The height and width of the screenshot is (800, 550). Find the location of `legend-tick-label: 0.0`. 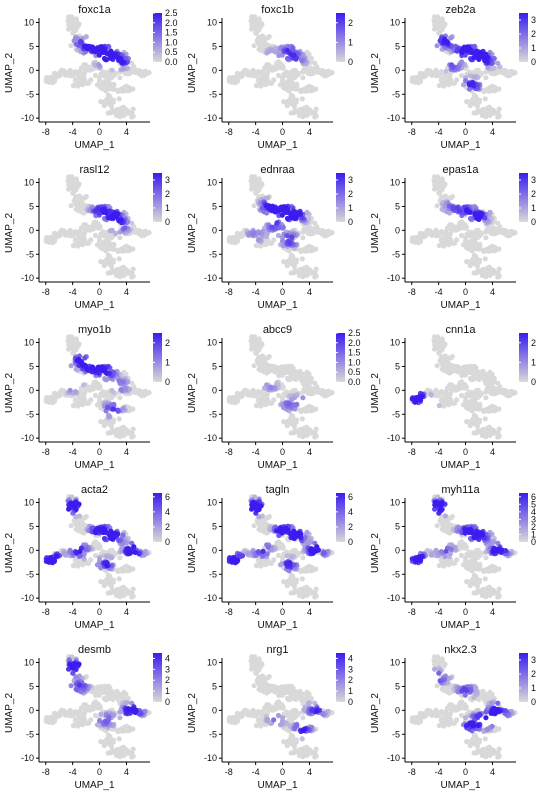

legend-tick-label: 0.0 is located at coordinates (171, 62).